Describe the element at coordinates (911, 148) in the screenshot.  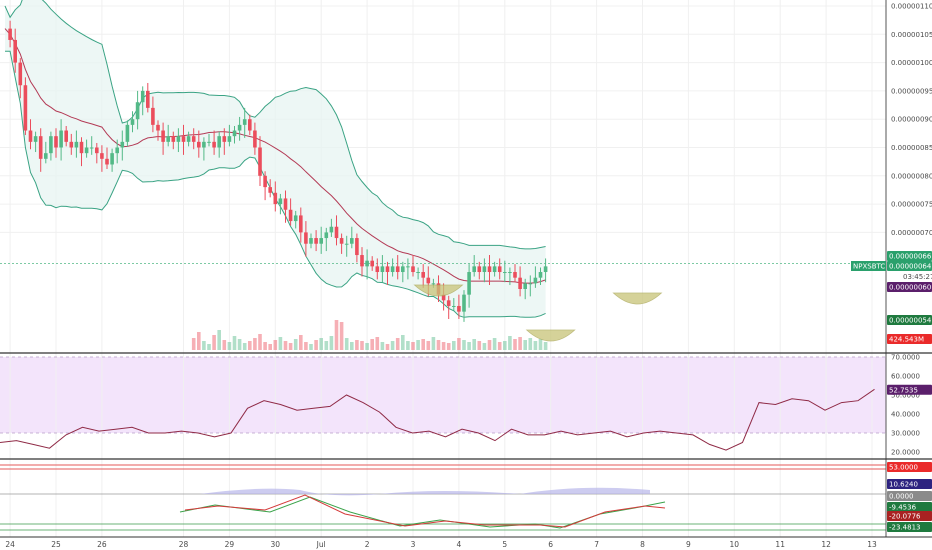
I see `price-axis-label: 0.00000085` at that location.